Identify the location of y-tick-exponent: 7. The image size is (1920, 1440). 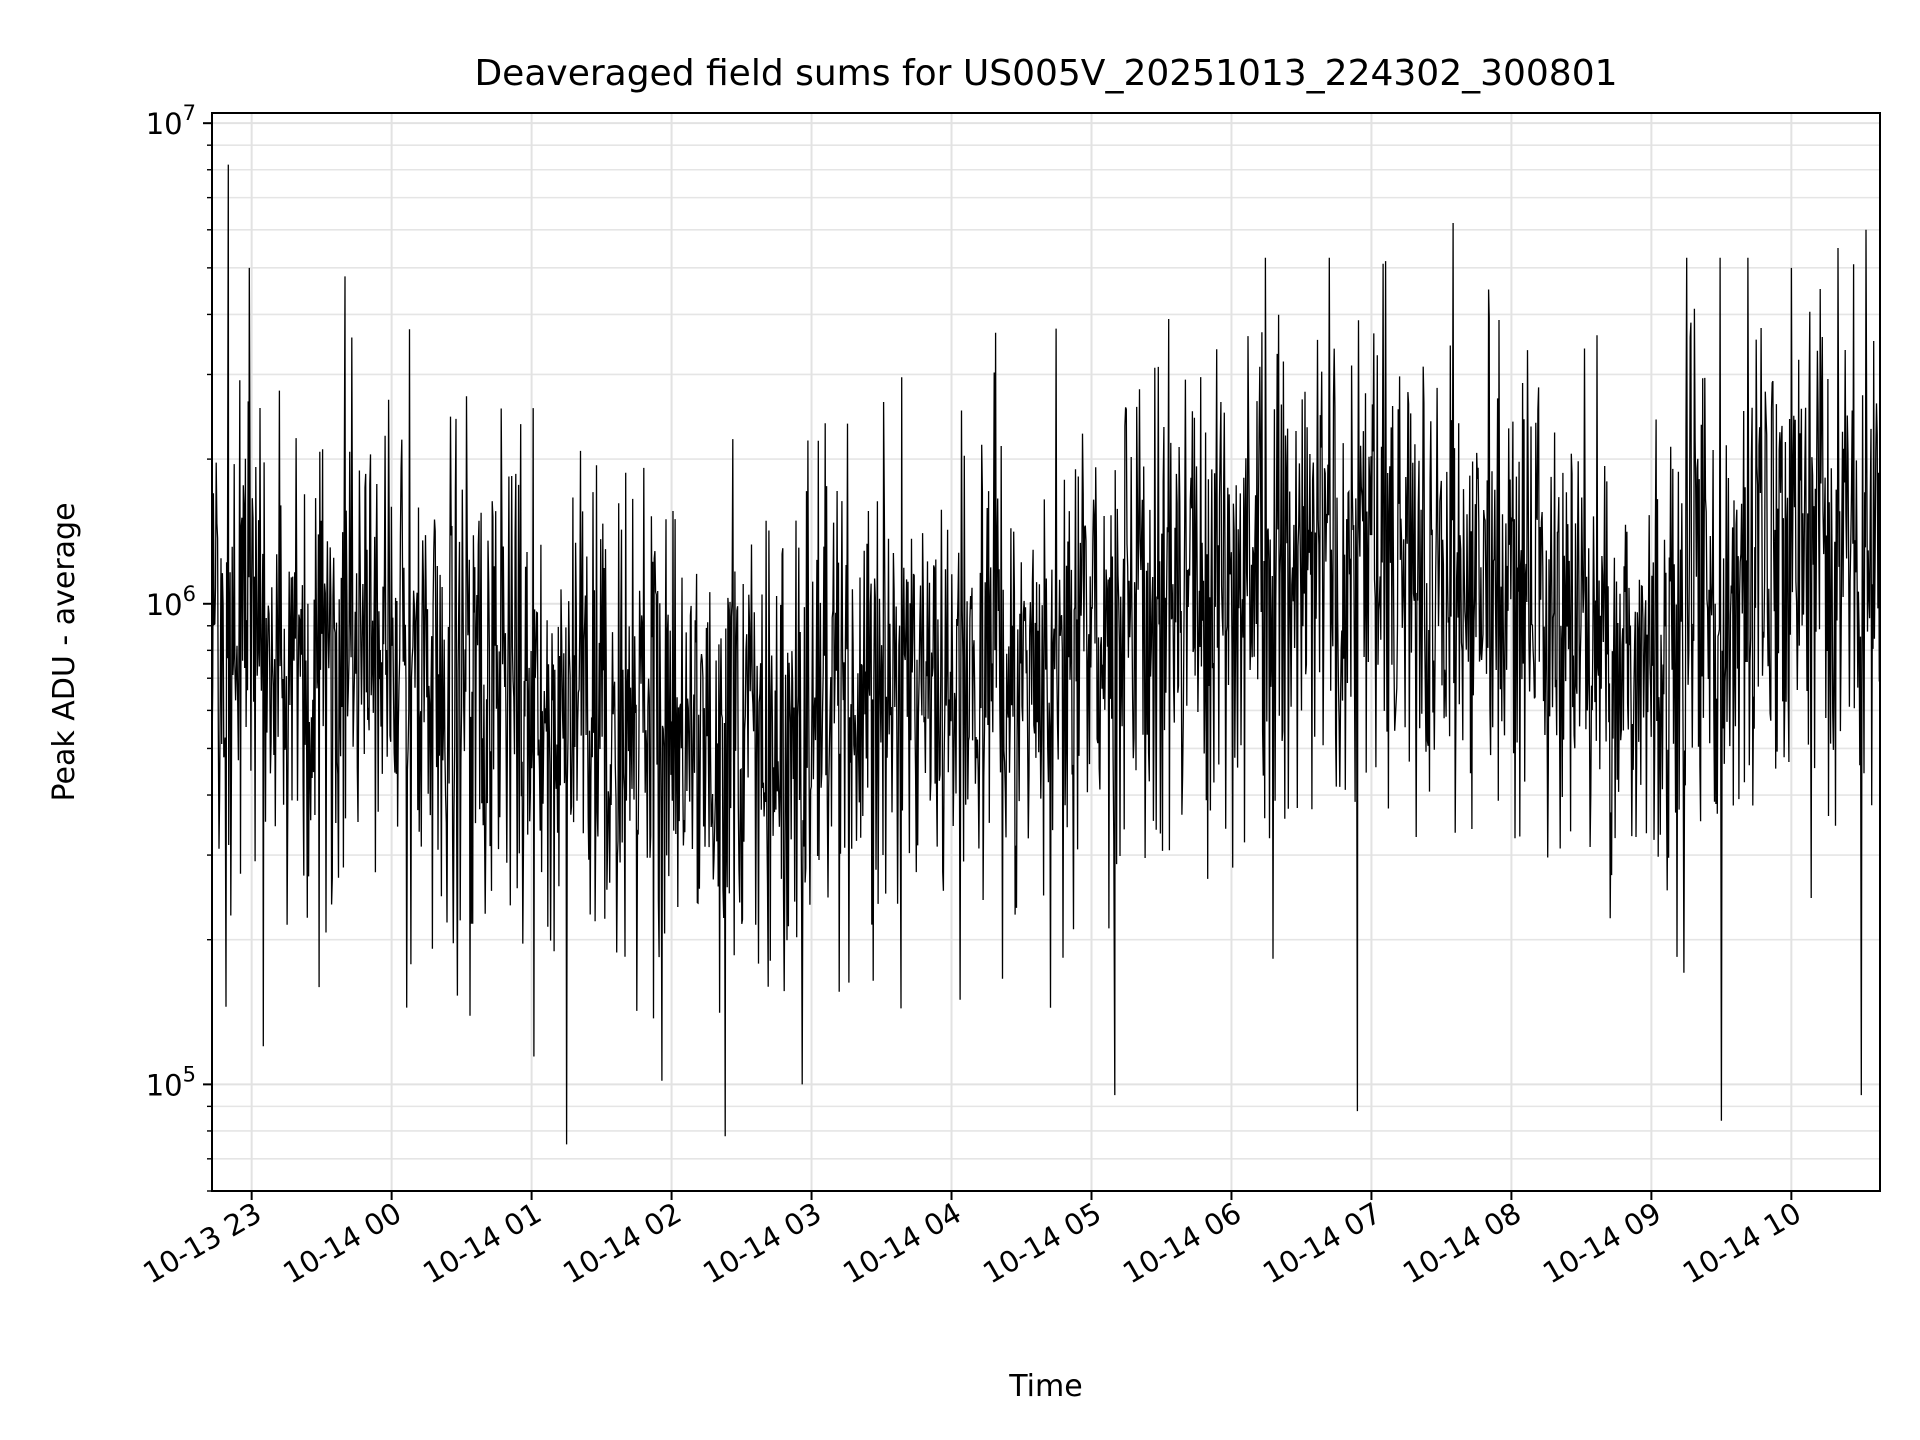
(189, 113).